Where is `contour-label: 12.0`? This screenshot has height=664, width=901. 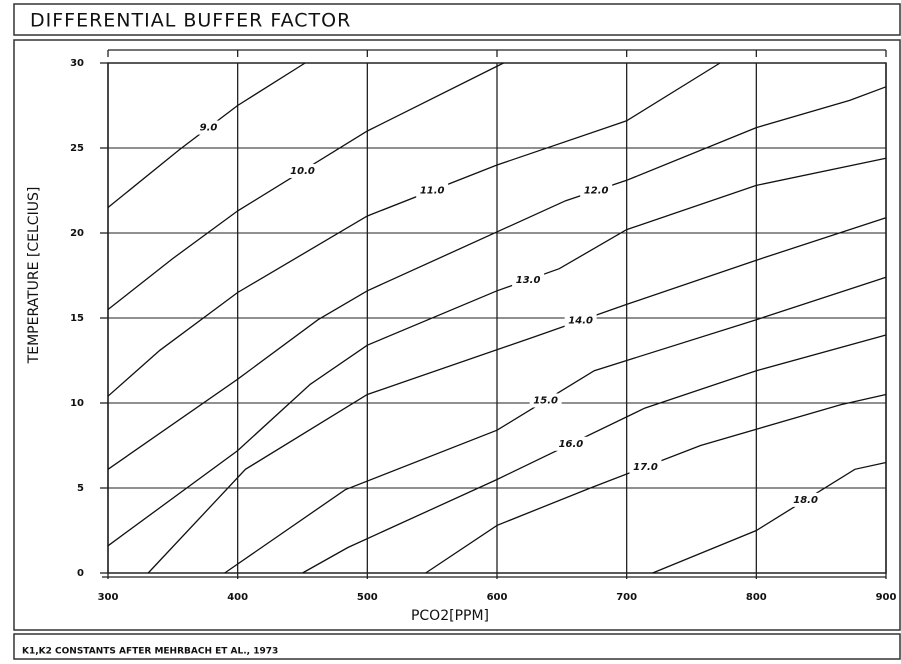 contour-label: 12.0 is located at coordinates (596, 191).